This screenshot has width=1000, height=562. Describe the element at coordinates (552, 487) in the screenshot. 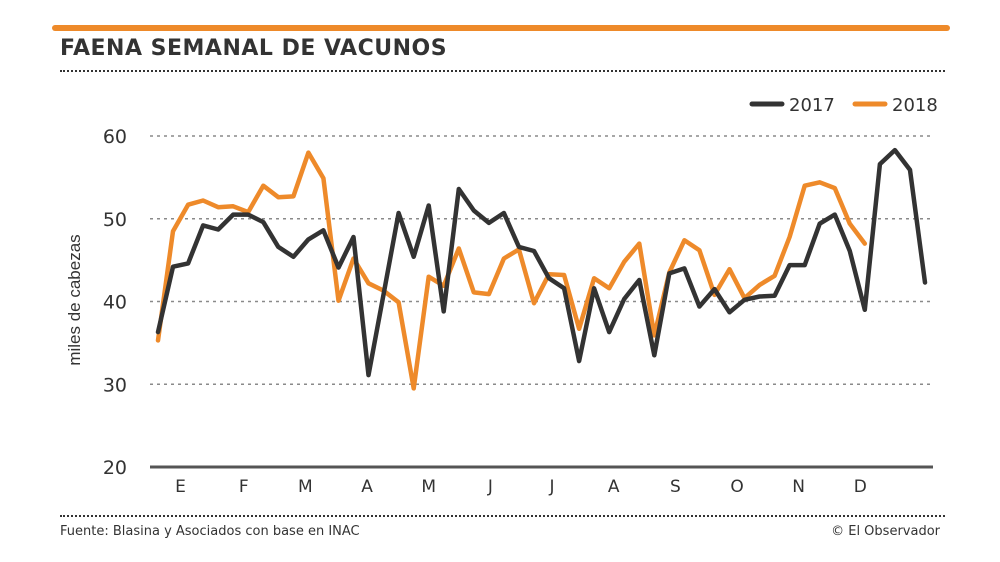

I see `x-tick-label-6: J` at that location.